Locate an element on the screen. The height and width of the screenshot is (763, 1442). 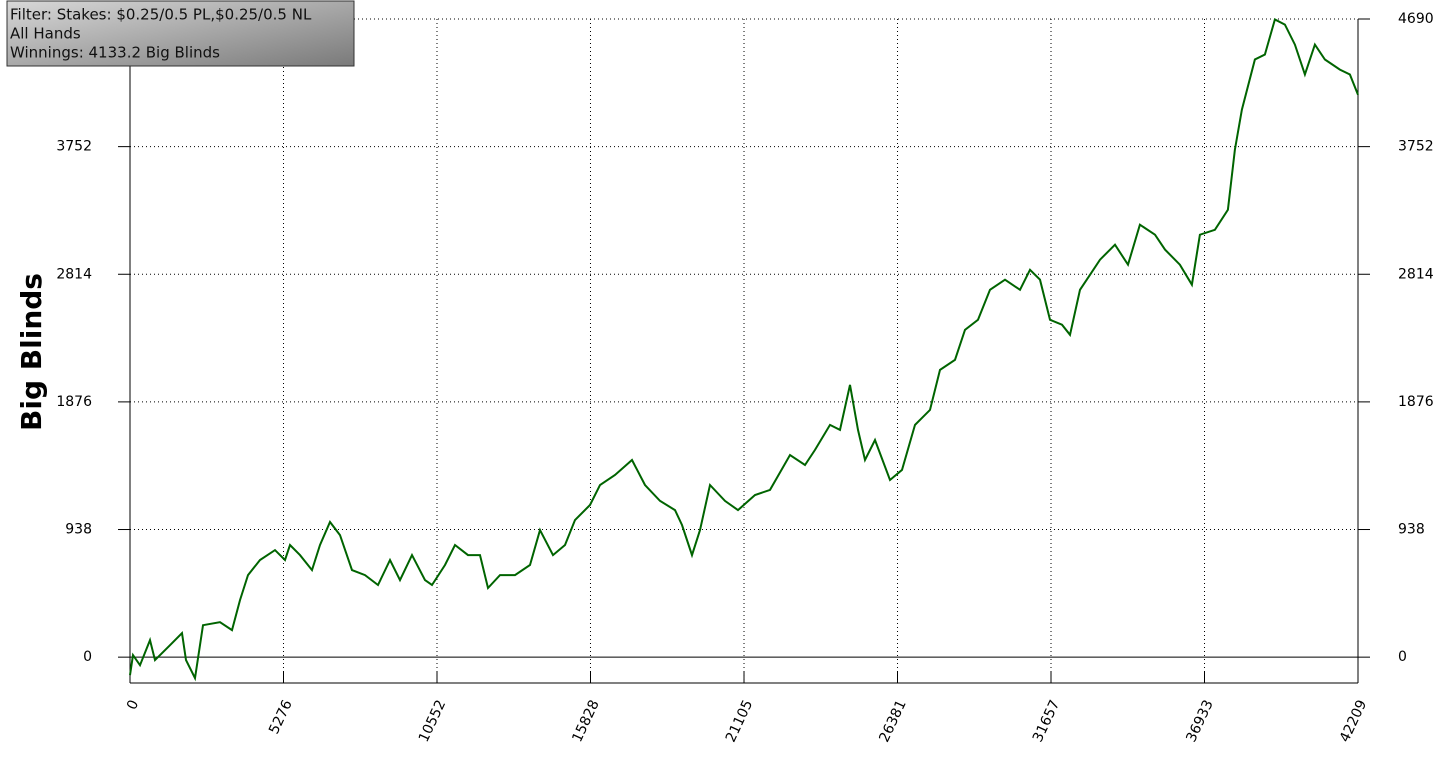
x-tick-label: 0 is located at coordinates (133, 705).